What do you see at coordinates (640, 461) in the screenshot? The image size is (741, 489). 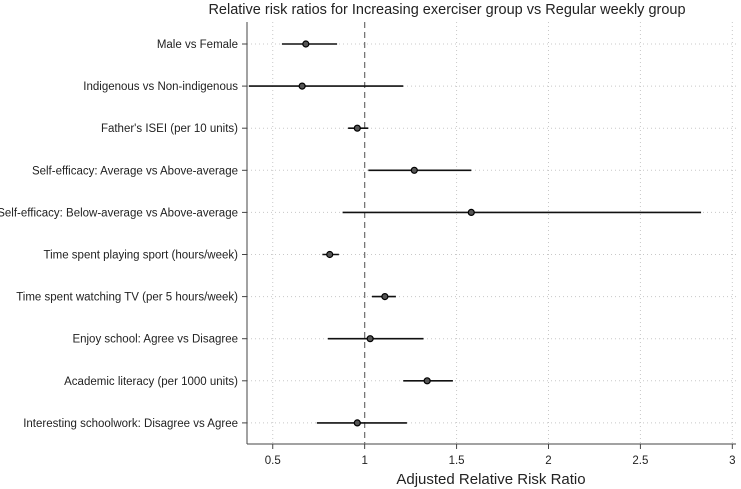 I see `x-tick-label: 2.5` at bounding box center [640, 461].